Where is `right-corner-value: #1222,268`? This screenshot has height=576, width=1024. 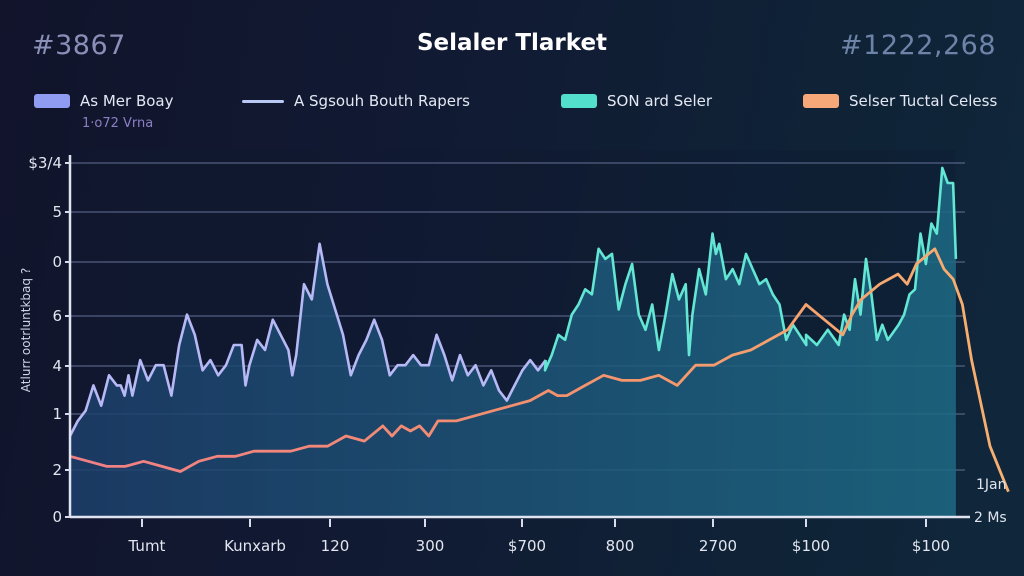 right-corner-value: #1222,268 is located at coordinates (918, 45).